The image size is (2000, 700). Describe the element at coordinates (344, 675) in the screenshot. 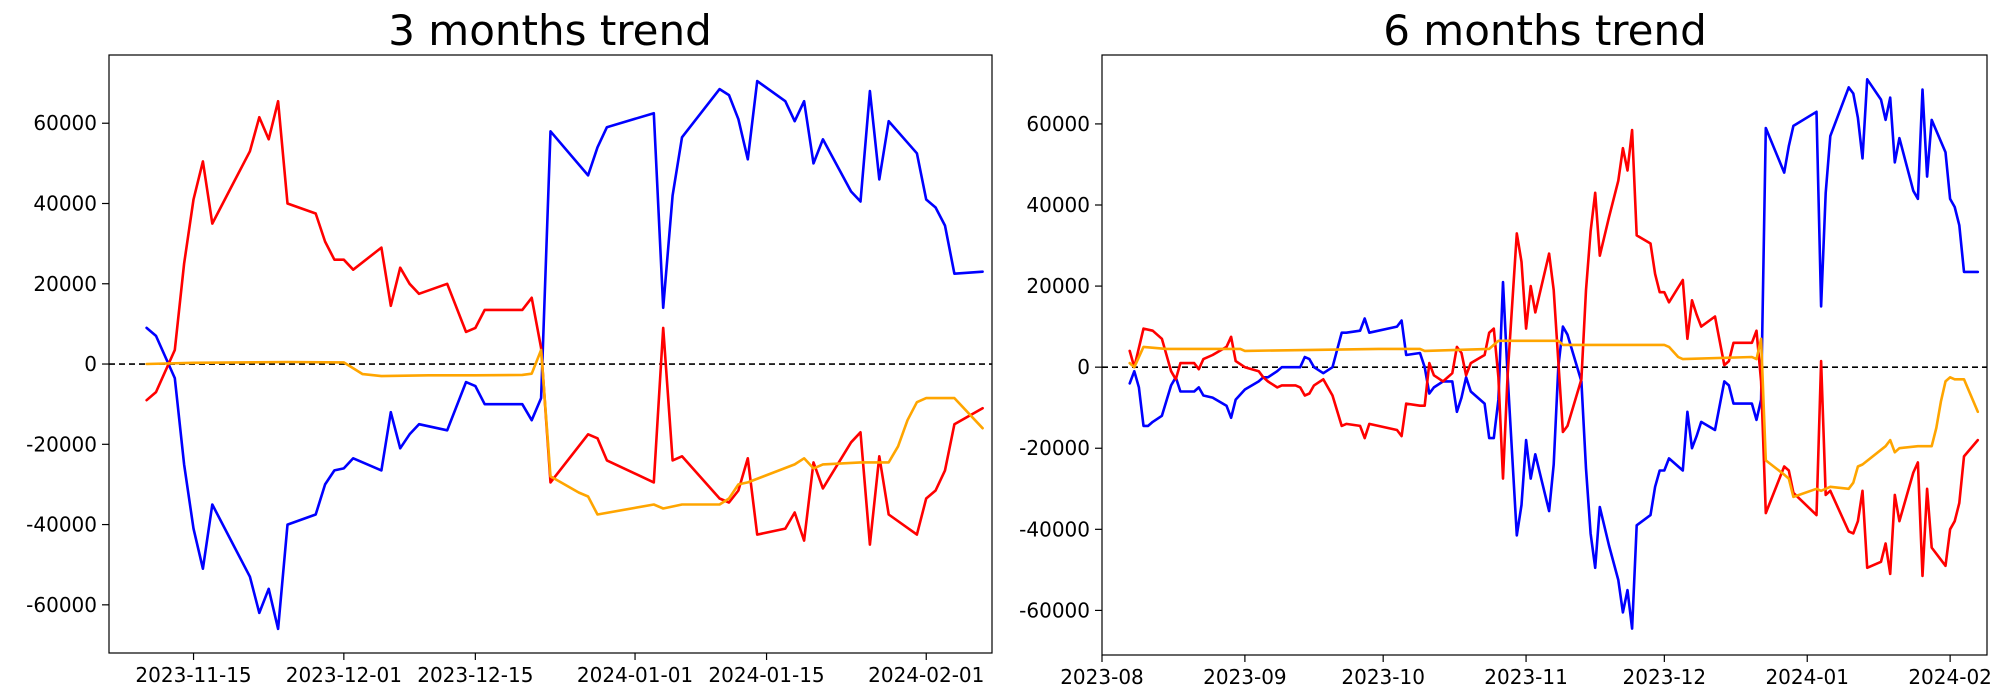

I see `x-tick-label: 2023-12-01` at that location.